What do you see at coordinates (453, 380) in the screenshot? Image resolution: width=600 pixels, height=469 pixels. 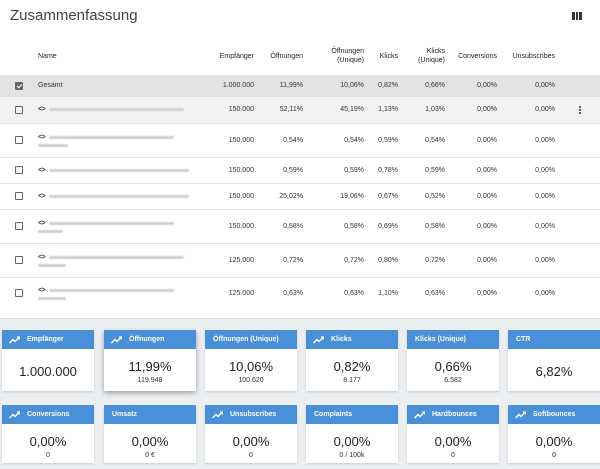 I see `kpi-card-subvalue: 6.582` at bounding box center [453, 380].